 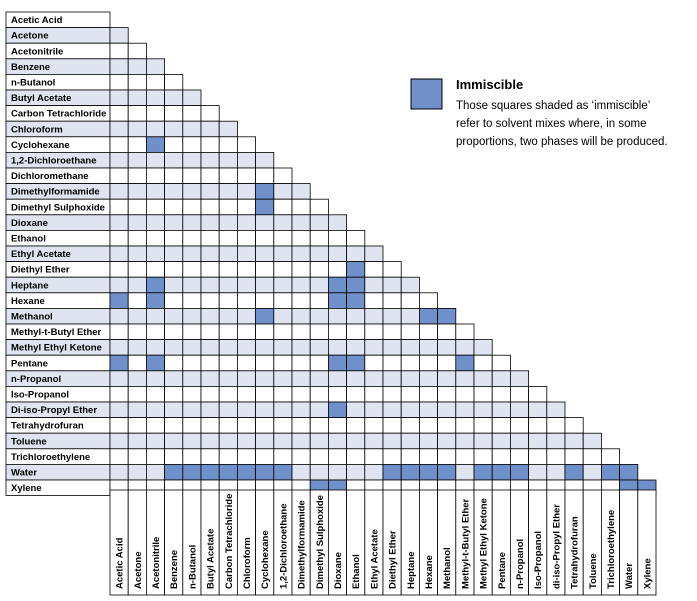 What do you see at coordinates (484, 543) in the screenshot?
I see `column-label-methyl-ethyl-ketone: Methyl Ethyl Ketone` at bounding box center [484, 543].